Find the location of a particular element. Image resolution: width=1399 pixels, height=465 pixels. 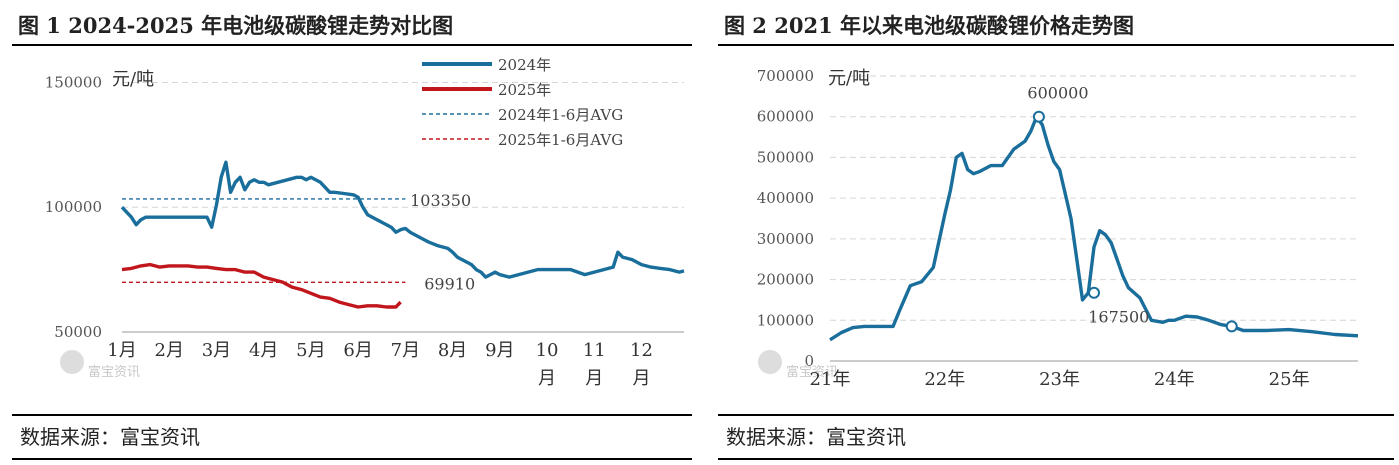

data-label: 69910 is located at coordinates (449, 284).